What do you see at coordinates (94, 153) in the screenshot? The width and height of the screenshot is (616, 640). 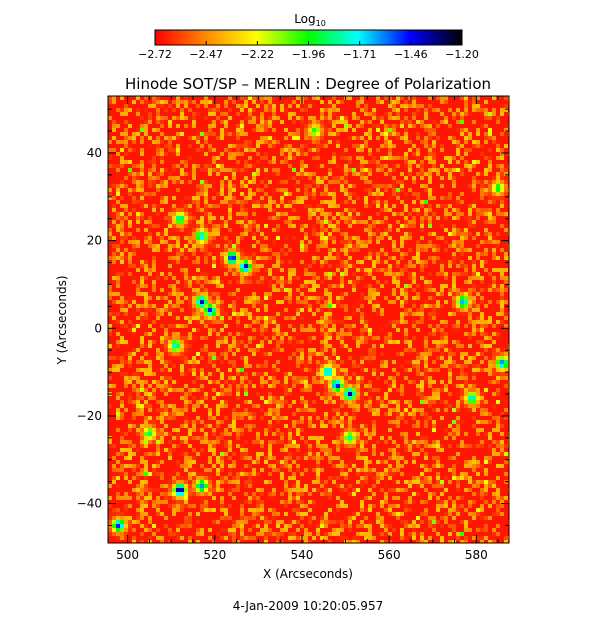 I see `y-tick-label: 40` at bounding box center [94, 153].